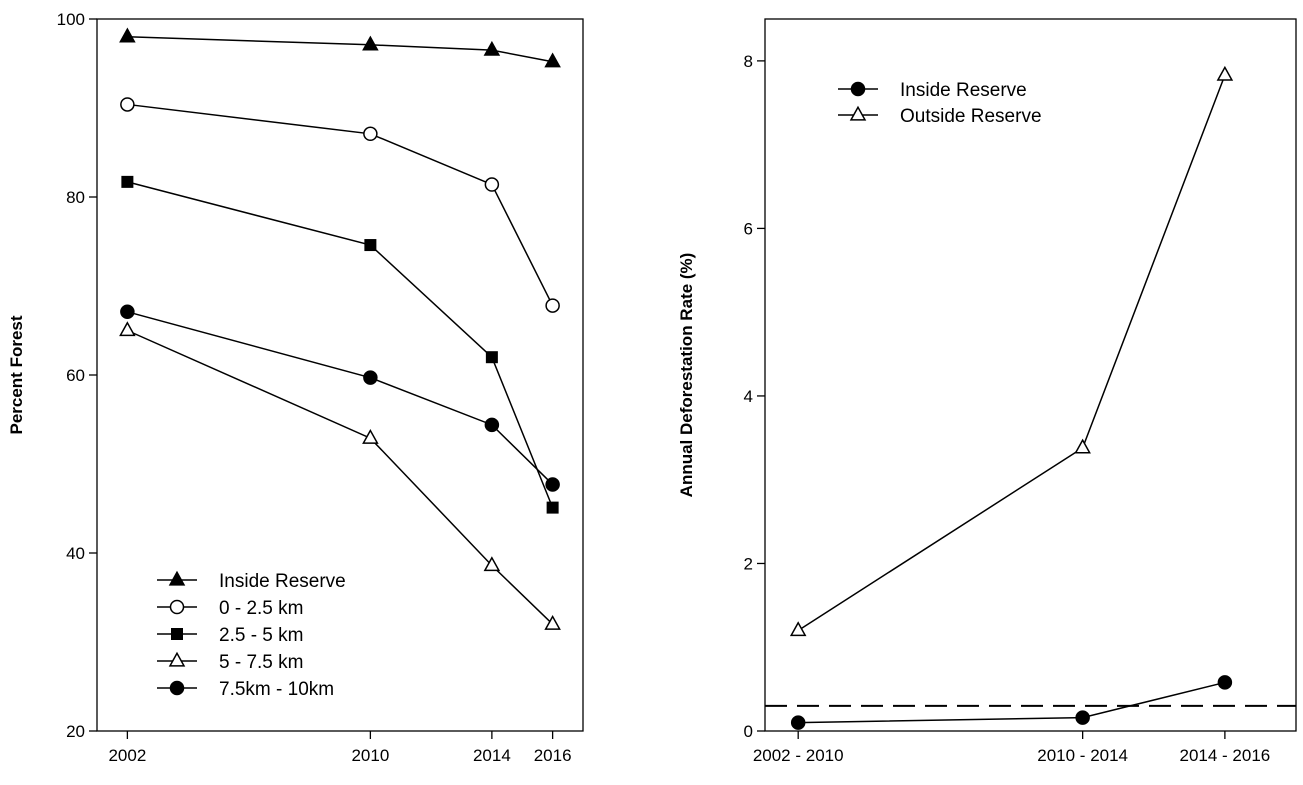 The image size is (1303, 785). What do you see at coordinates (71, 19) in the screenshot?
I see `y-tick-label: 100` at bounding box center [71, 19].